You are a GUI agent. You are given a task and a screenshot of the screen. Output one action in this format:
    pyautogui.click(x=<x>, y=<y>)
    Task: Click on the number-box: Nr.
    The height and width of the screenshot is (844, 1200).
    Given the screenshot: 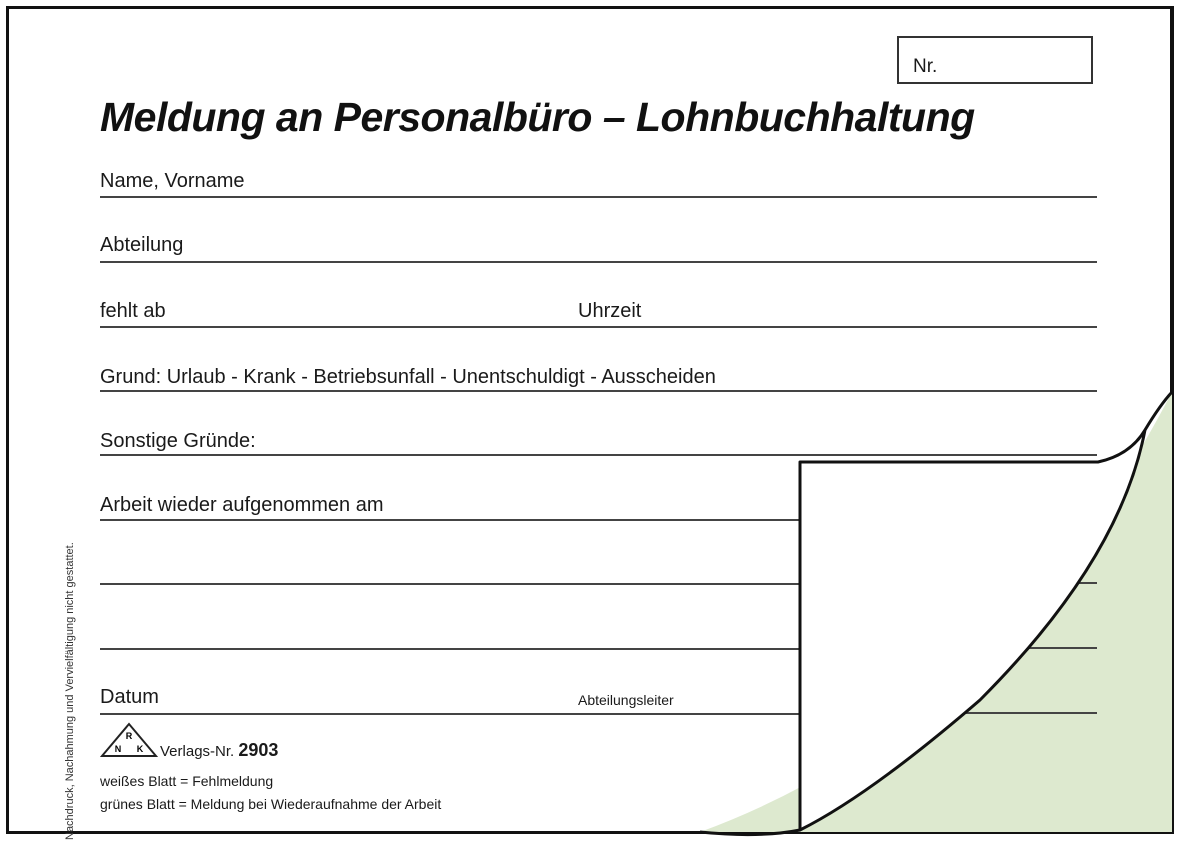 What is the action you would take?
    pyautogui.click(x=995, y=60)
    